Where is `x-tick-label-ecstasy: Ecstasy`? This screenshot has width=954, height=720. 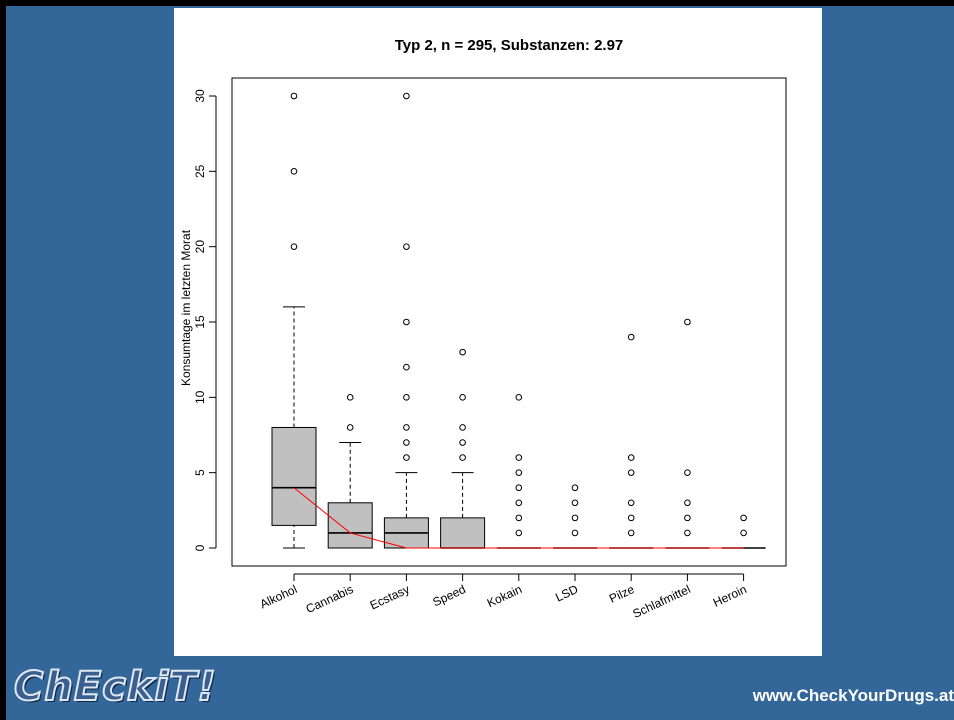
x-tick-label-ecstasy: Ecstasy is located at coordinates (390, 597).